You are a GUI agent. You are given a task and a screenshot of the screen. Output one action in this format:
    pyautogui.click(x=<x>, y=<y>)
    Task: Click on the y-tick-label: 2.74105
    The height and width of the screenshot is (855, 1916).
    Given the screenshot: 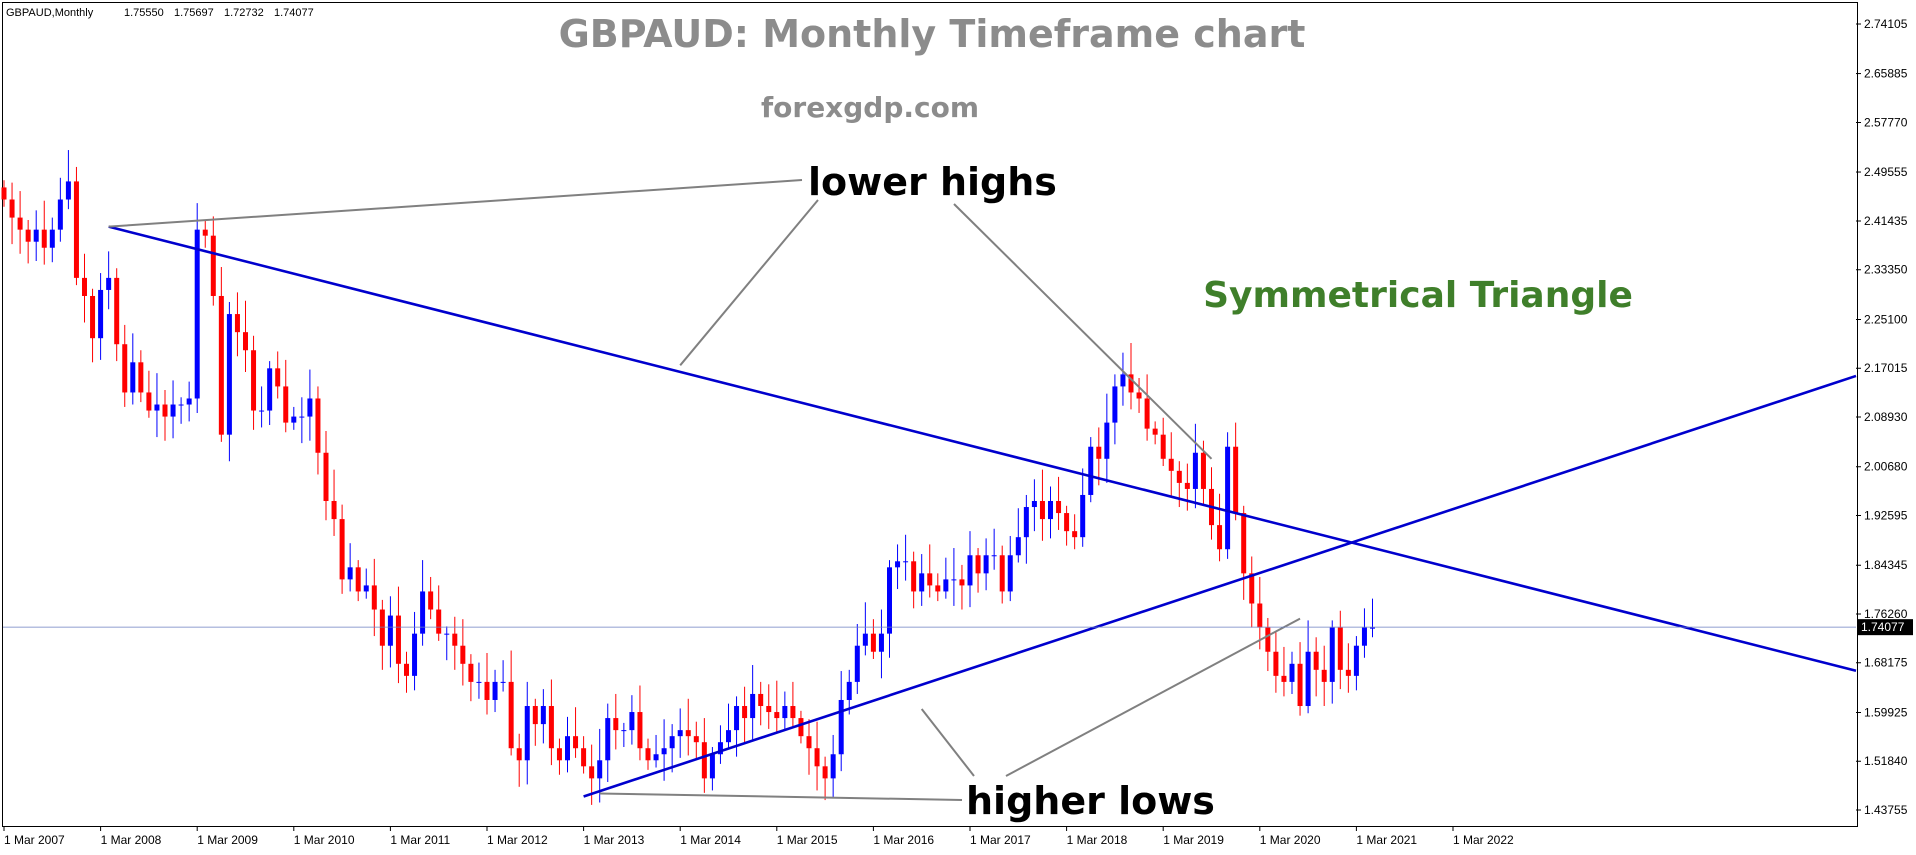 What is the action you would take?
    pyautogui.click(x=1886, y=24)
    